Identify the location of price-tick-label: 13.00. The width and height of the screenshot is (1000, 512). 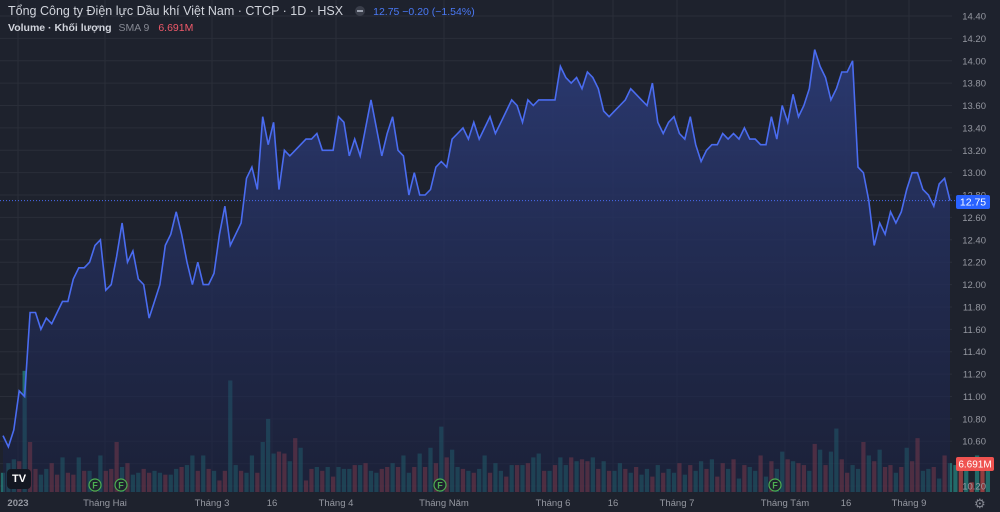
(974, 173).